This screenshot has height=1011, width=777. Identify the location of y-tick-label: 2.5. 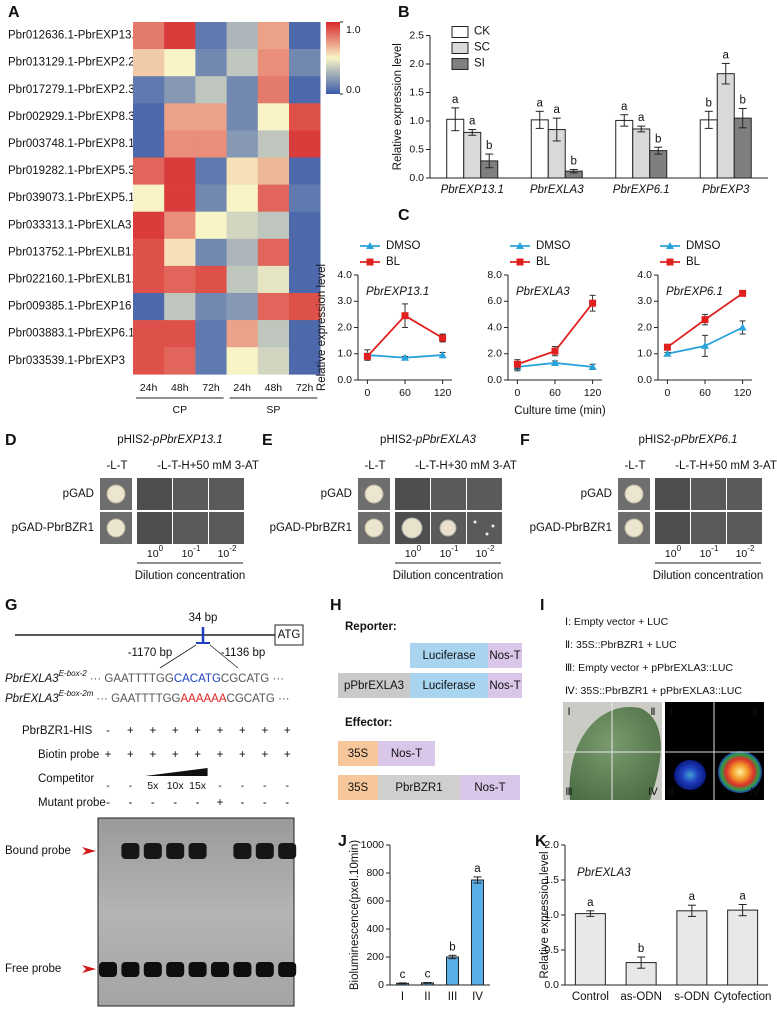
(416, 35).